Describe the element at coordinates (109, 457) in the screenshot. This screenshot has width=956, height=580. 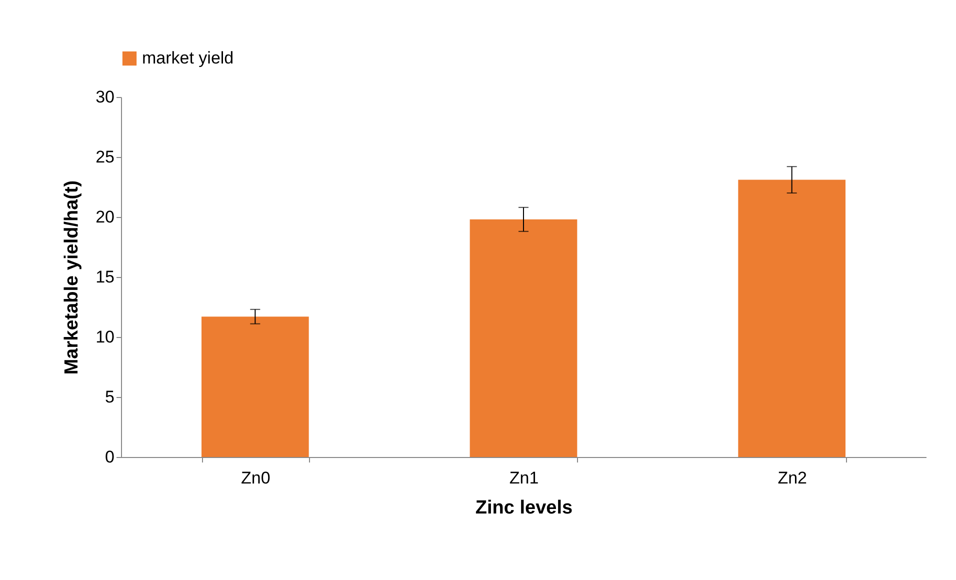
I see `y-tick-label: 0` at that location.